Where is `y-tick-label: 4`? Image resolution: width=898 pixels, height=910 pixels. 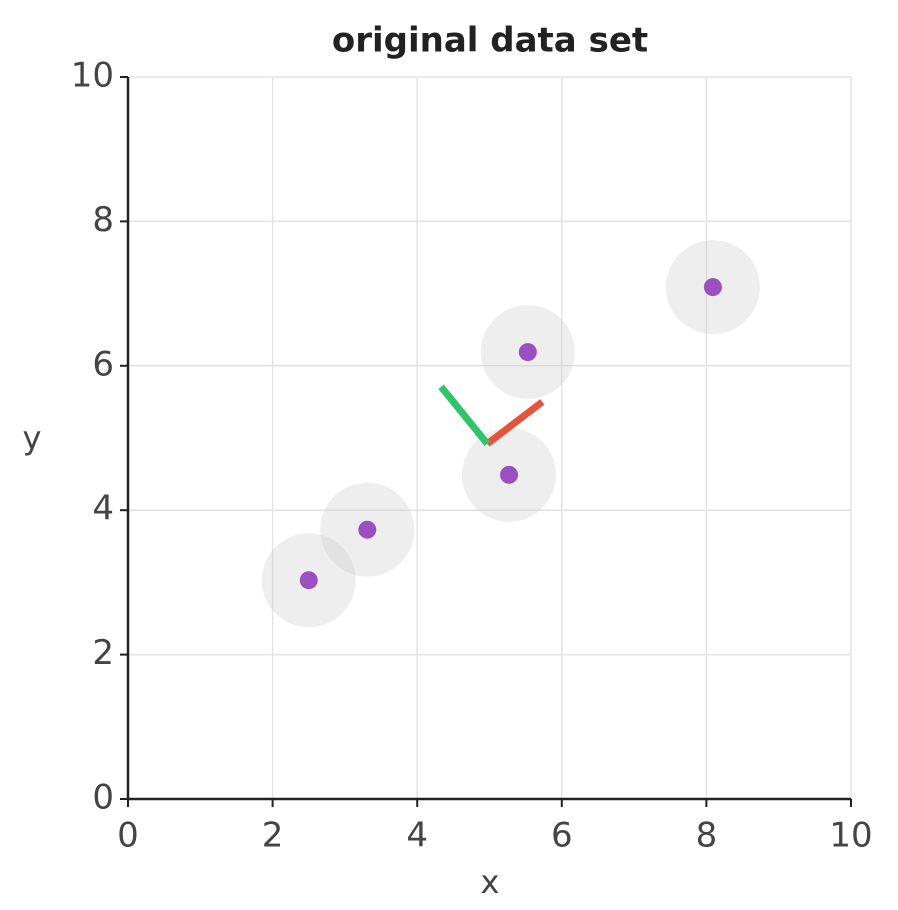
y-tick-label: 4 is located at coordinates (103, 509).